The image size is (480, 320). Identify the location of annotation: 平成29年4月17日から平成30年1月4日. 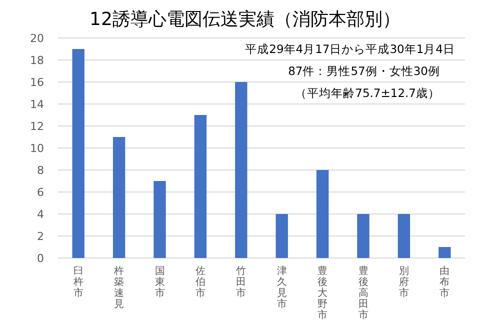
(350, 49).